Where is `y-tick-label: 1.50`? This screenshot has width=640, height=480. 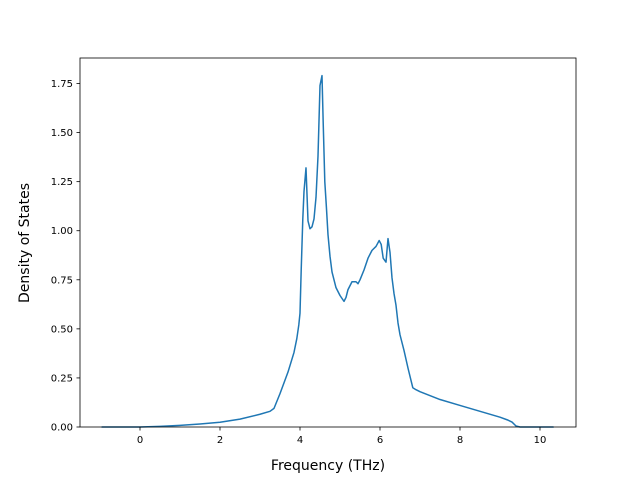 y-tick-label: 1.50 is located at coordinates (62, 133).